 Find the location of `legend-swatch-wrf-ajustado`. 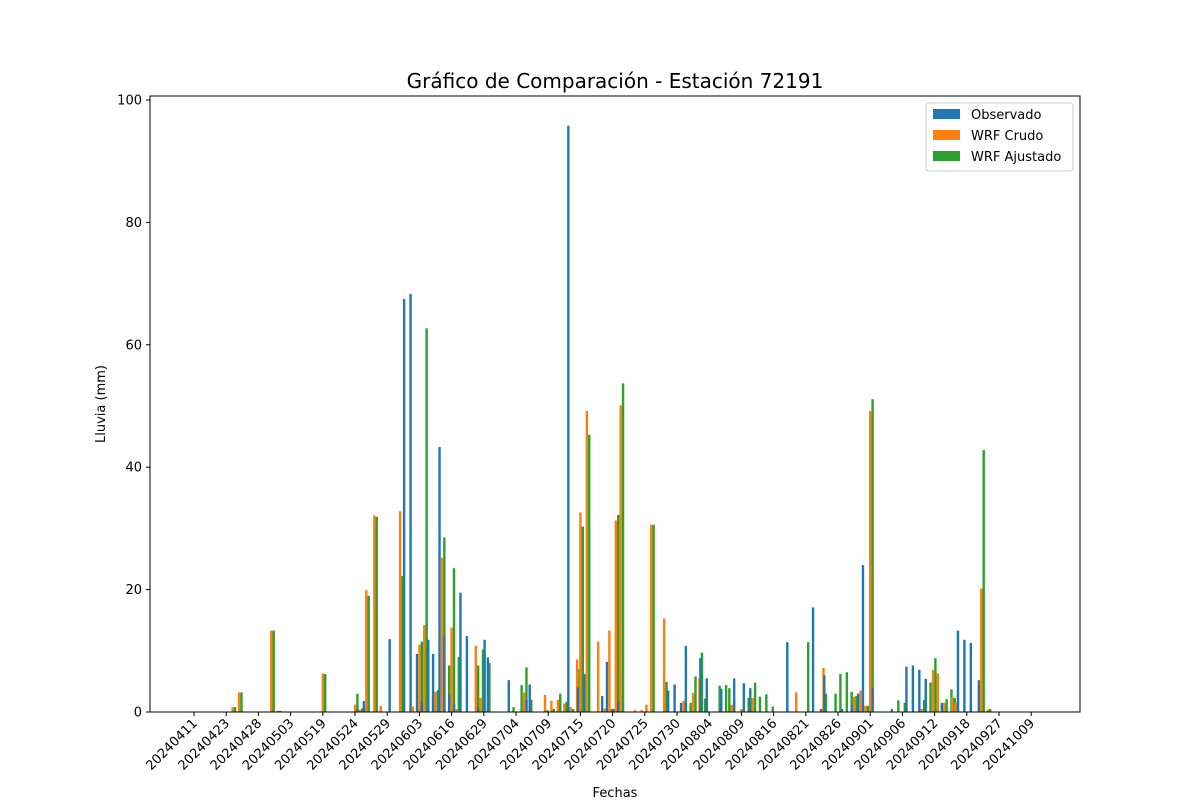

legend-swatch-wrf-ajustado is located at coordinates (946, 156).